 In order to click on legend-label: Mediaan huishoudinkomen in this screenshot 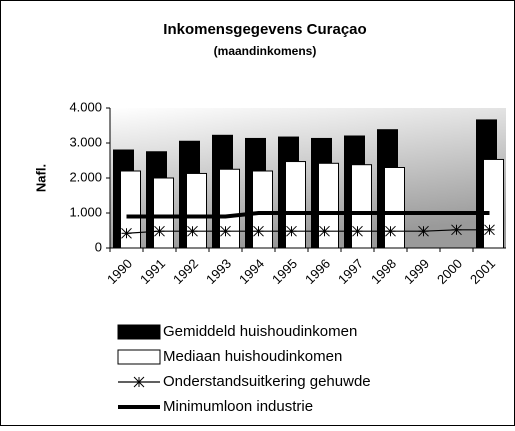, I will do `click(252, 356)`.